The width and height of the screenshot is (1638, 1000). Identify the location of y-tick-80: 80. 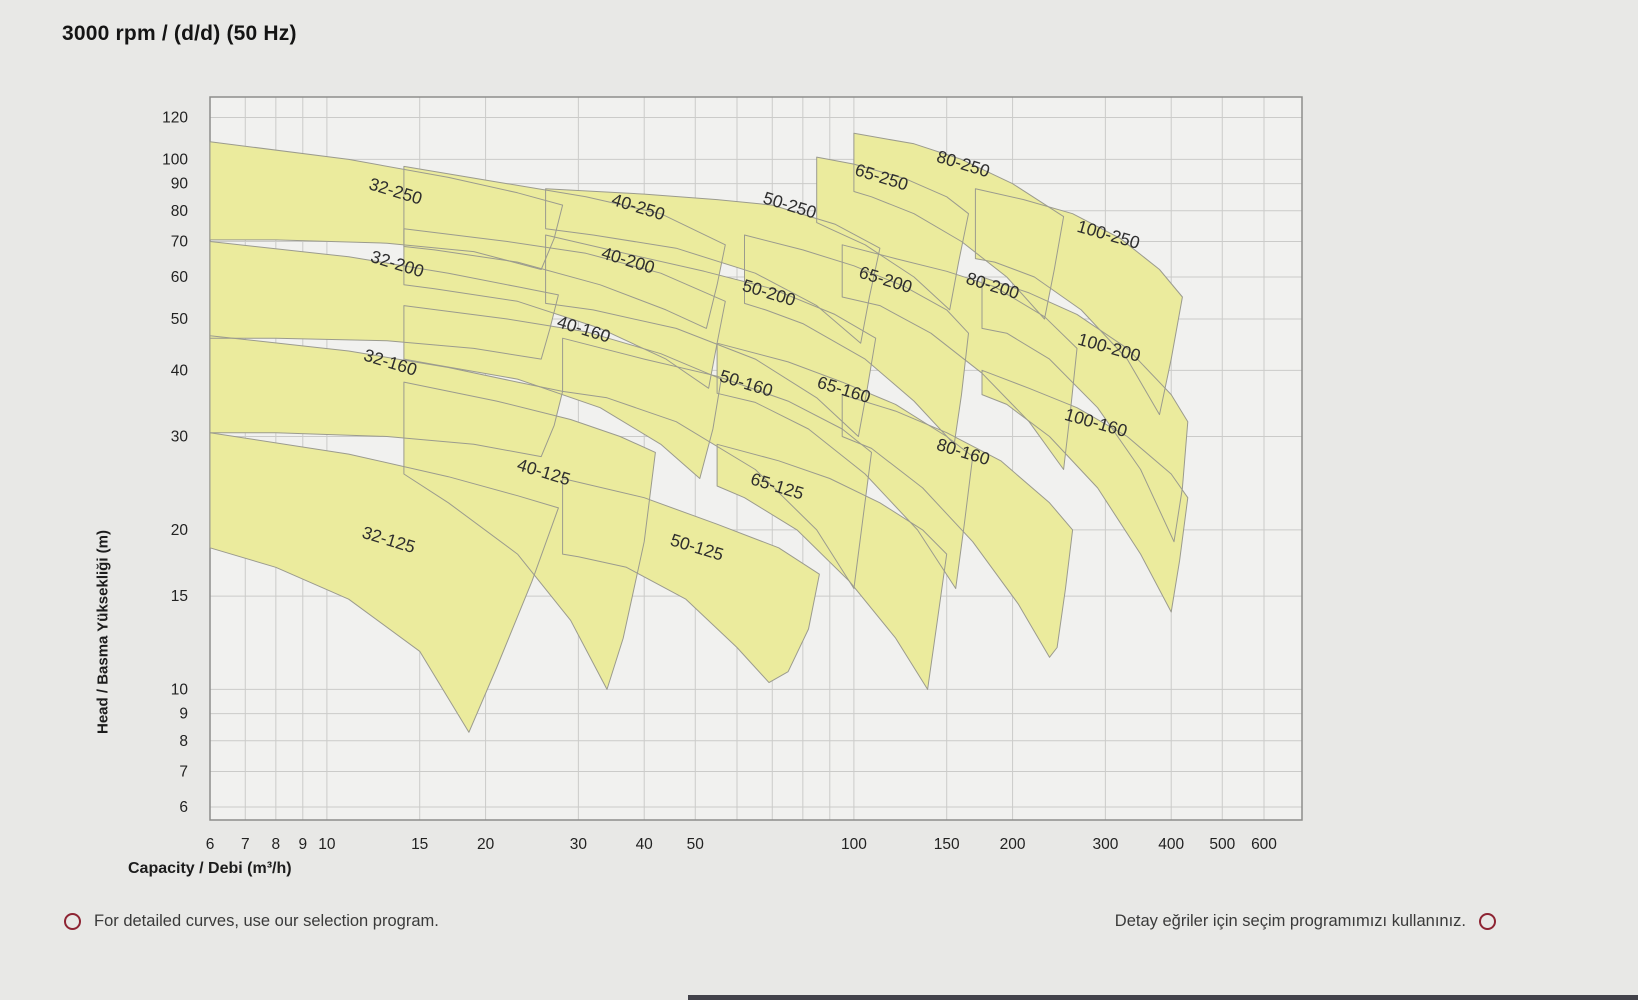
(180, 211).